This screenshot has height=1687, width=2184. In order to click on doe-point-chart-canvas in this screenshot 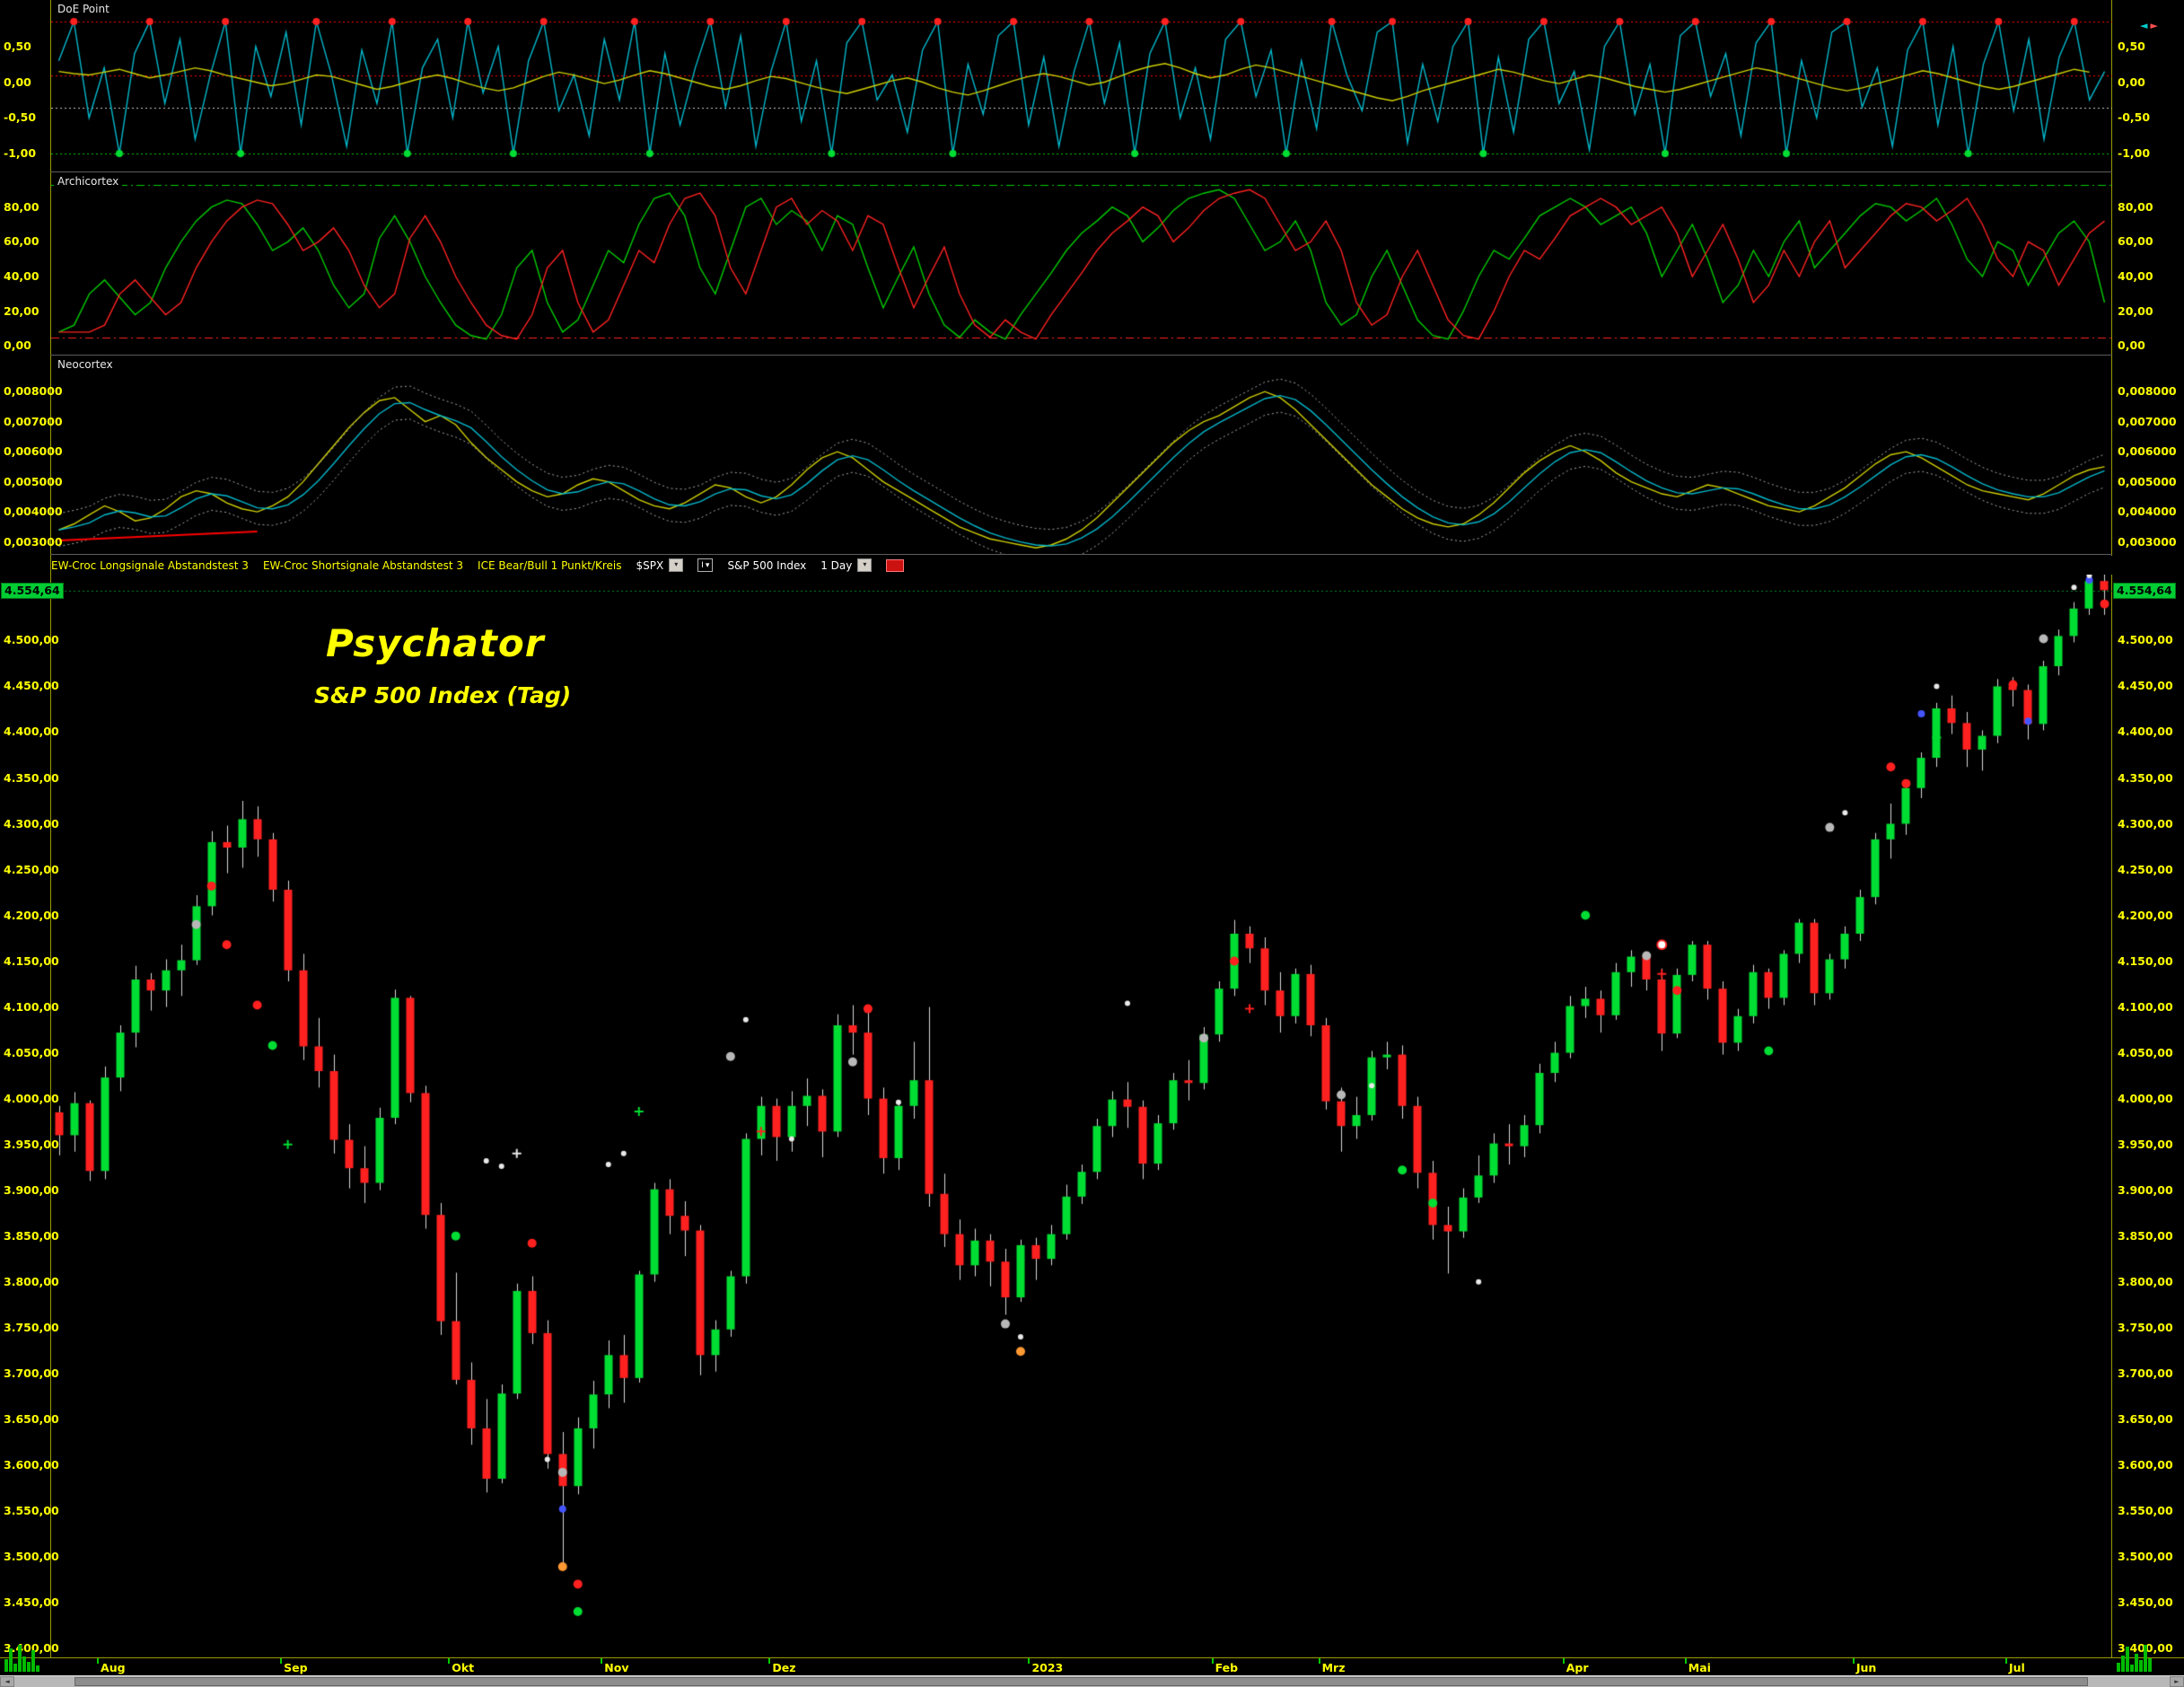, I will do `click(1082, 86)`.